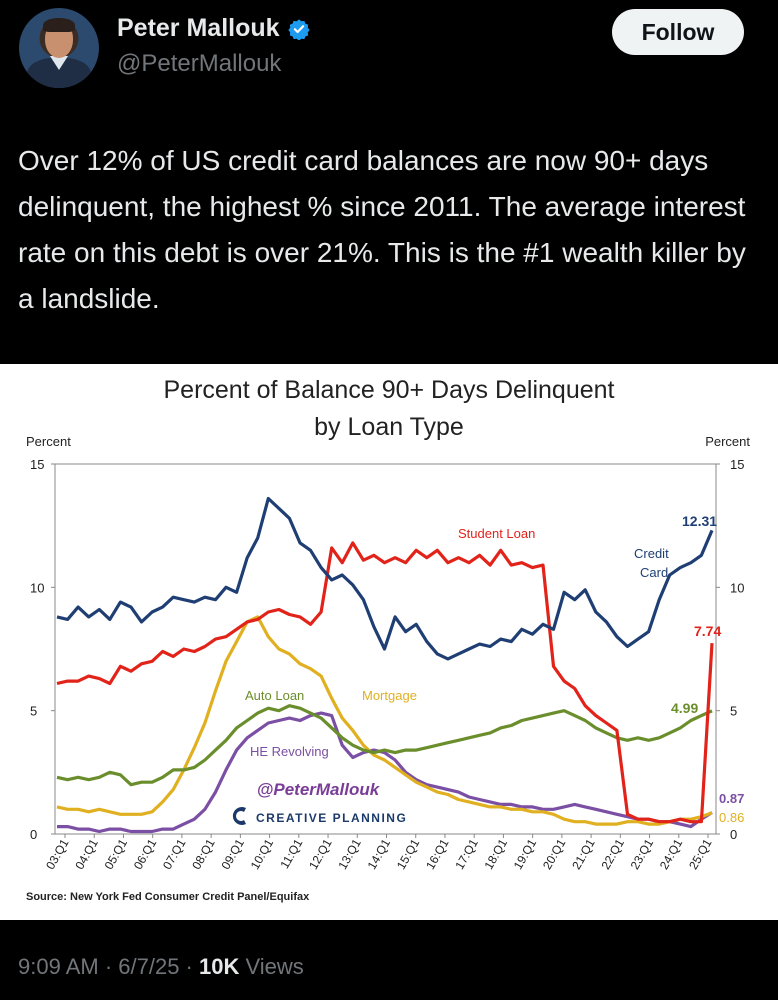 This screenshot has height=1000, width=778. What do you see at coordinates (496, 533) in the screenshot?
I see `series-label-student-loan: Student Loan` at bounding box center [496, 533].